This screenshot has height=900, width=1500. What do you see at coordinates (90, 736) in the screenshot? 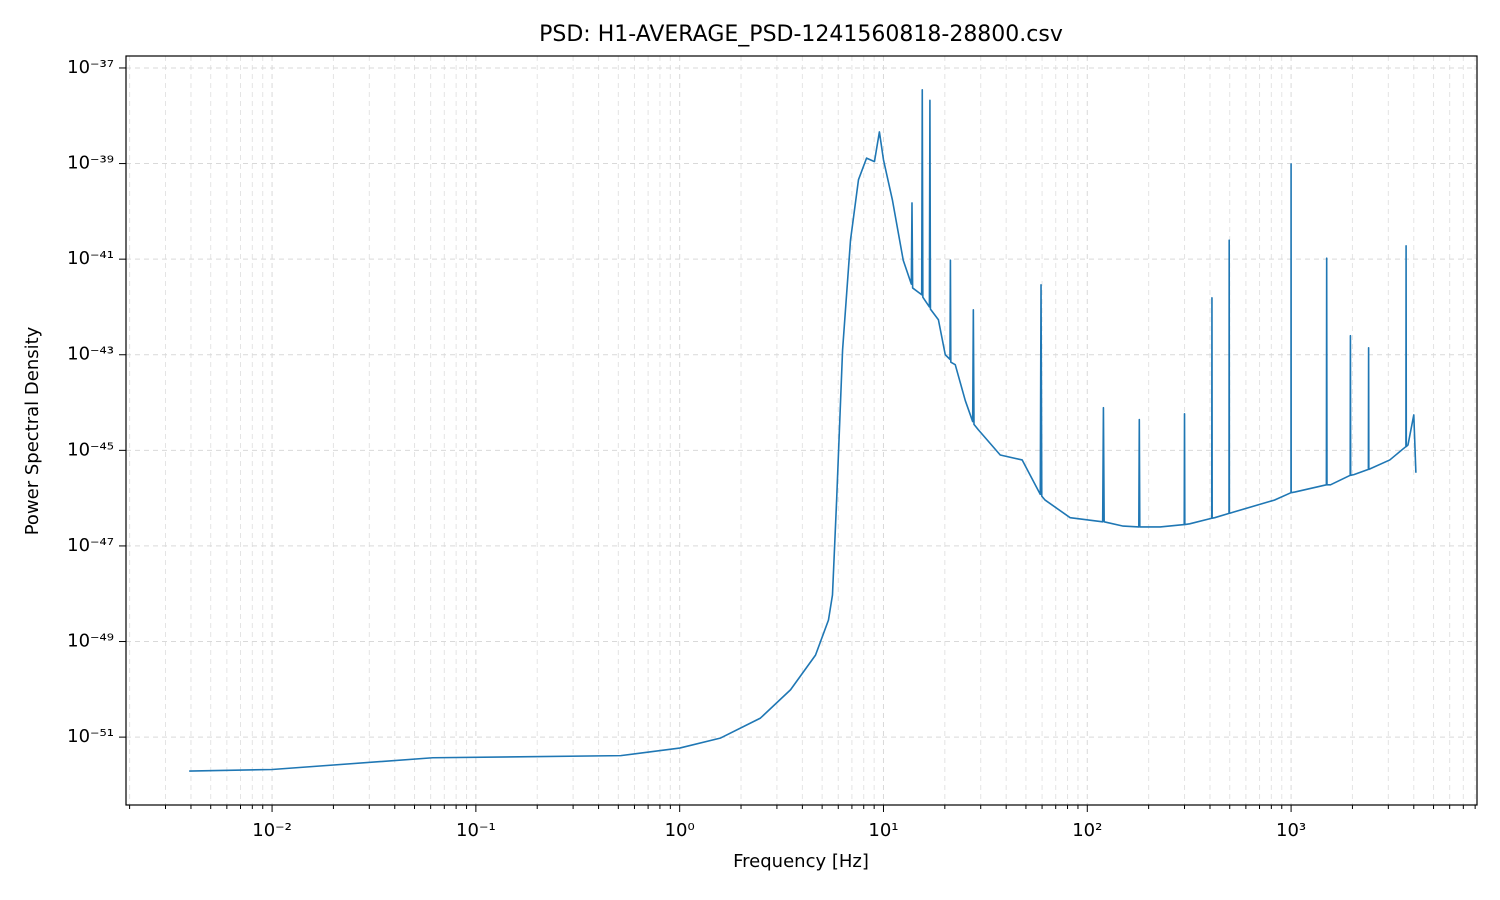
I see `y-tick-label: 10⁻⁵¹` at bounding box center [90, 736].